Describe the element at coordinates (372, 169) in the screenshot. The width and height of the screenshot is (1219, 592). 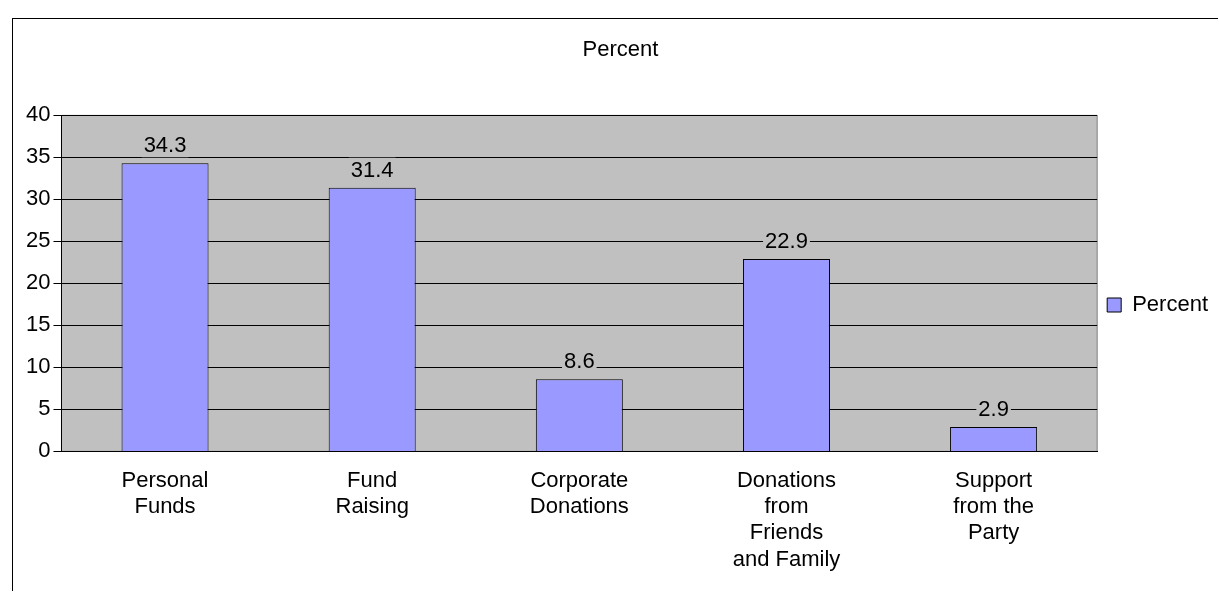
I see `data-label: 31.4` at that location.